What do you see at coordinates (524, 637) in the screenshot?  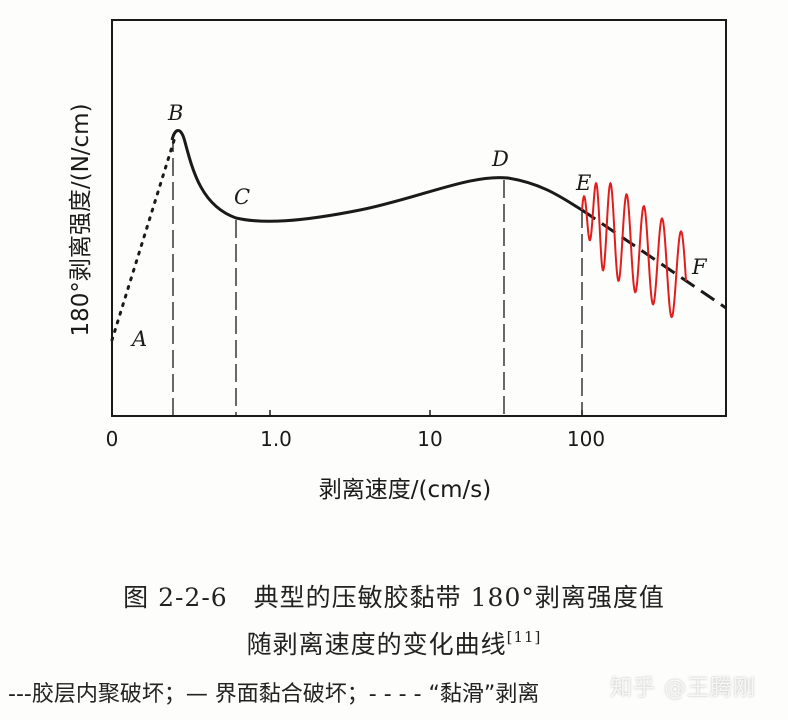 I see `caption-reference: [11]` at bounding box center [524, 637].